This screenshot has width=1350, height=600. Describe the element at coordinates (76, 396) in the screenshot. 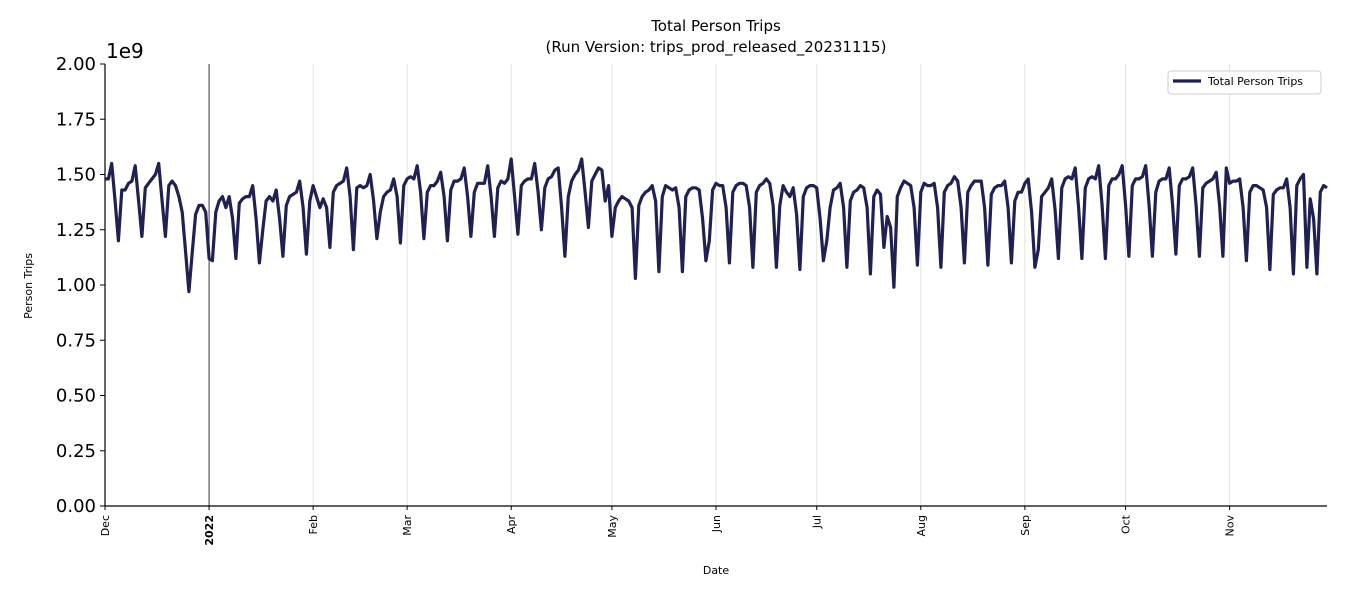

I see `y-tick-label: 0.50` at that location.